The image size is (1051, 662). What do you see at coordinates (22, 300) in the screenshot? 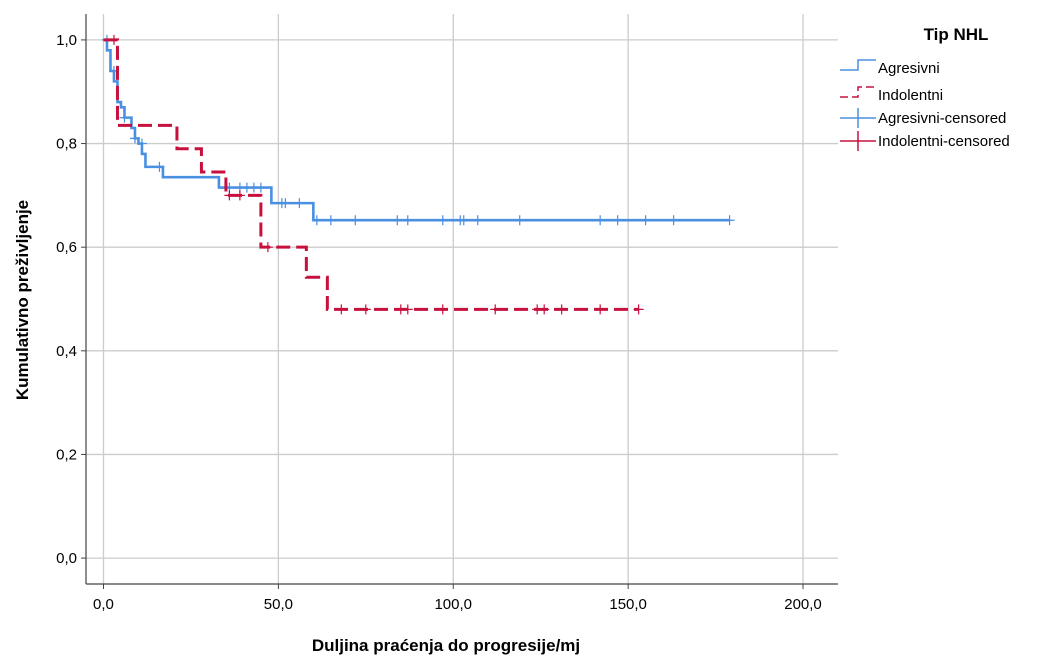
I see `y-axis-title: Kumulativno preživljenje` at bounding box center [22, 300].